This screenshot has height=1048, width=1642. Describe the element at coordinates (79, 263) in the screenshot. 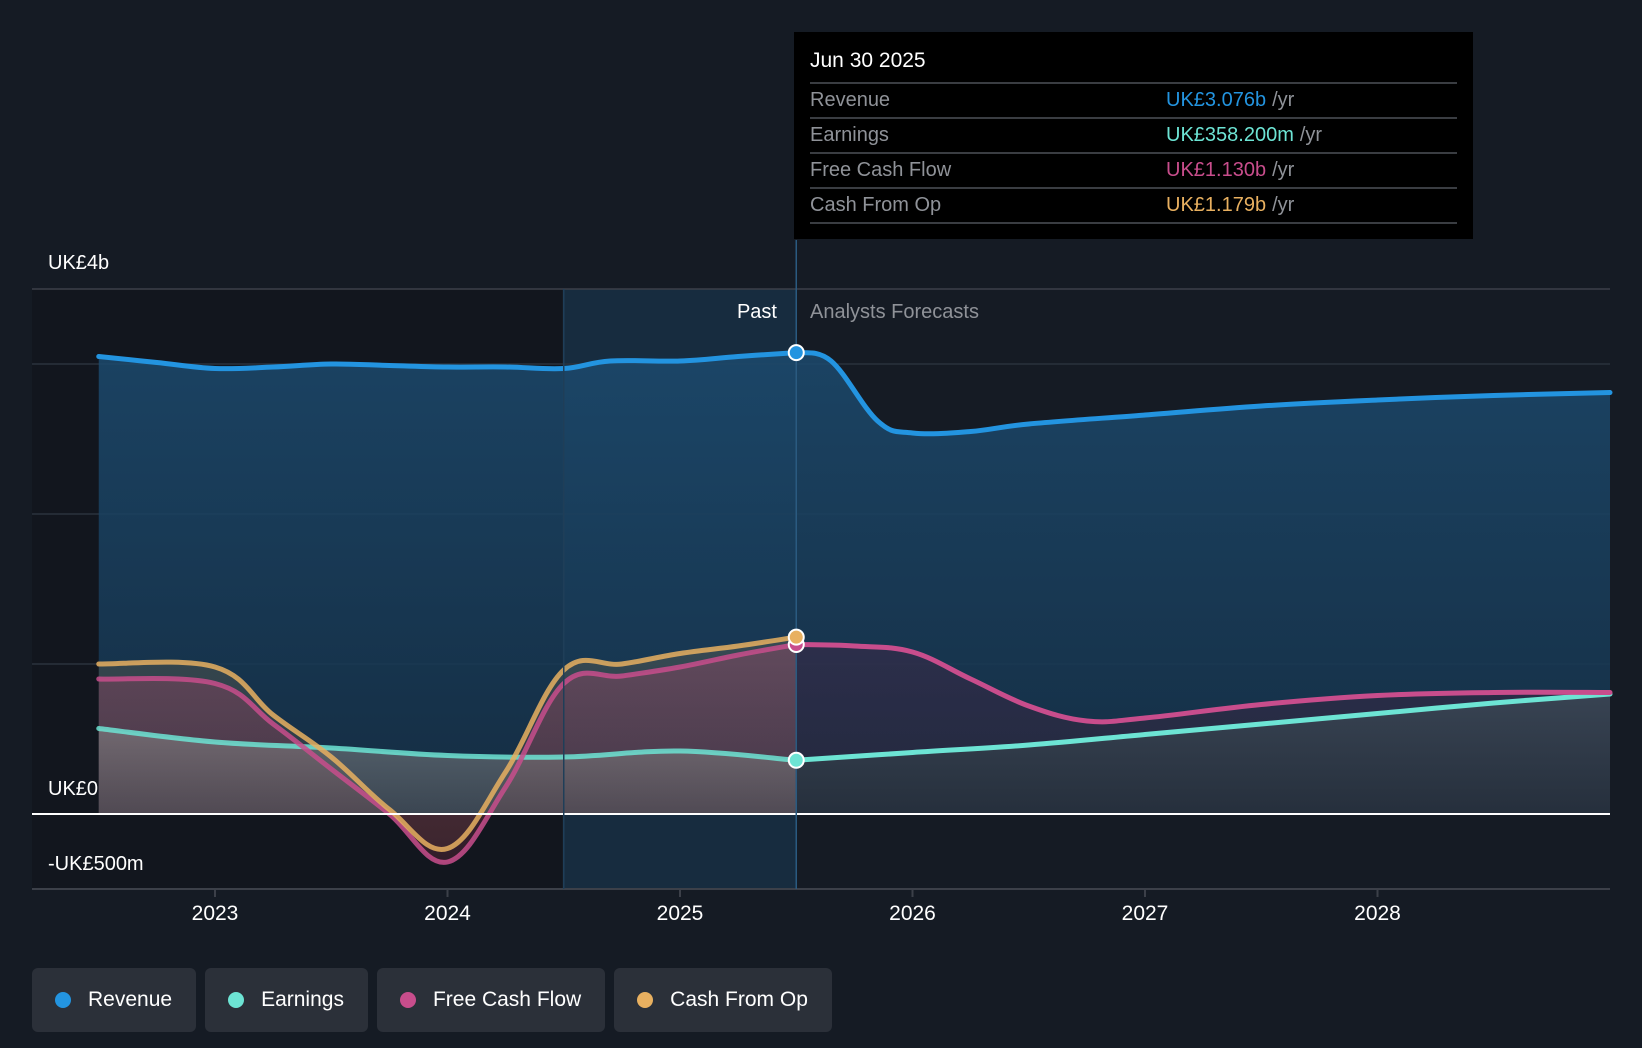

I see `y-tick-label-top: UK£4b` at that location.